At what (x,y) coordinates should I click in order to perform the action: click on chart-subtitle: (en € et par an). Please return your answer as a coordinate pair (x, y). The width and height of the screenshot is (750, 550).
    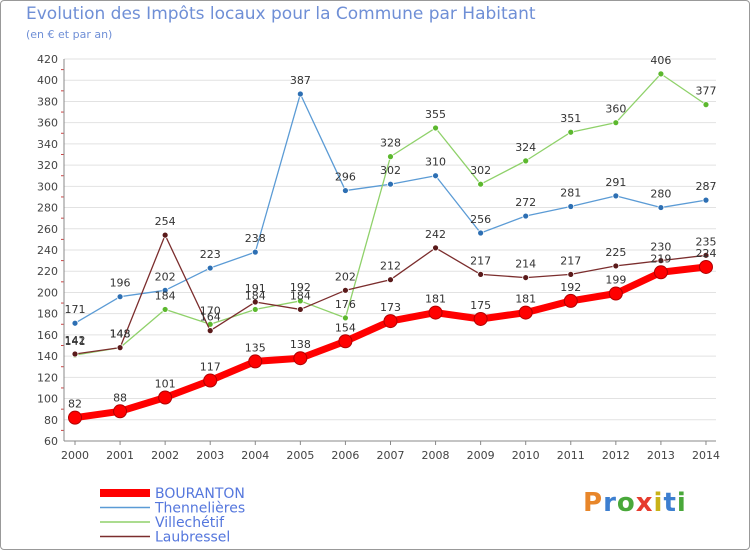
    Looking at the image, I should click on (69, 34).